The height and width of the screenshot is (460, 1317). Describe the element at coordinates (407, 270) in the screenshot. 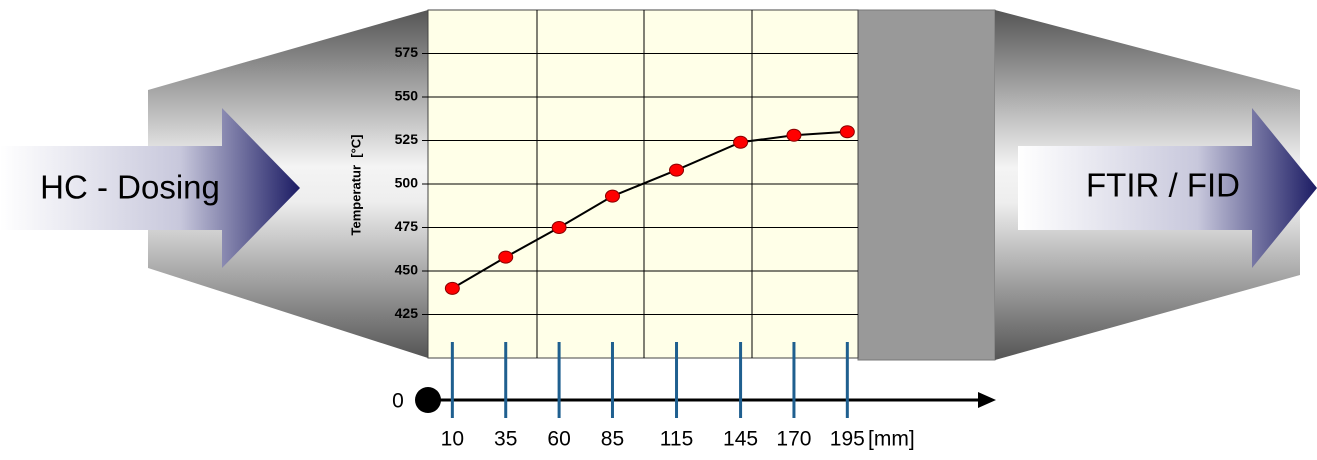

I see `y-tick-label: 450` at that location.